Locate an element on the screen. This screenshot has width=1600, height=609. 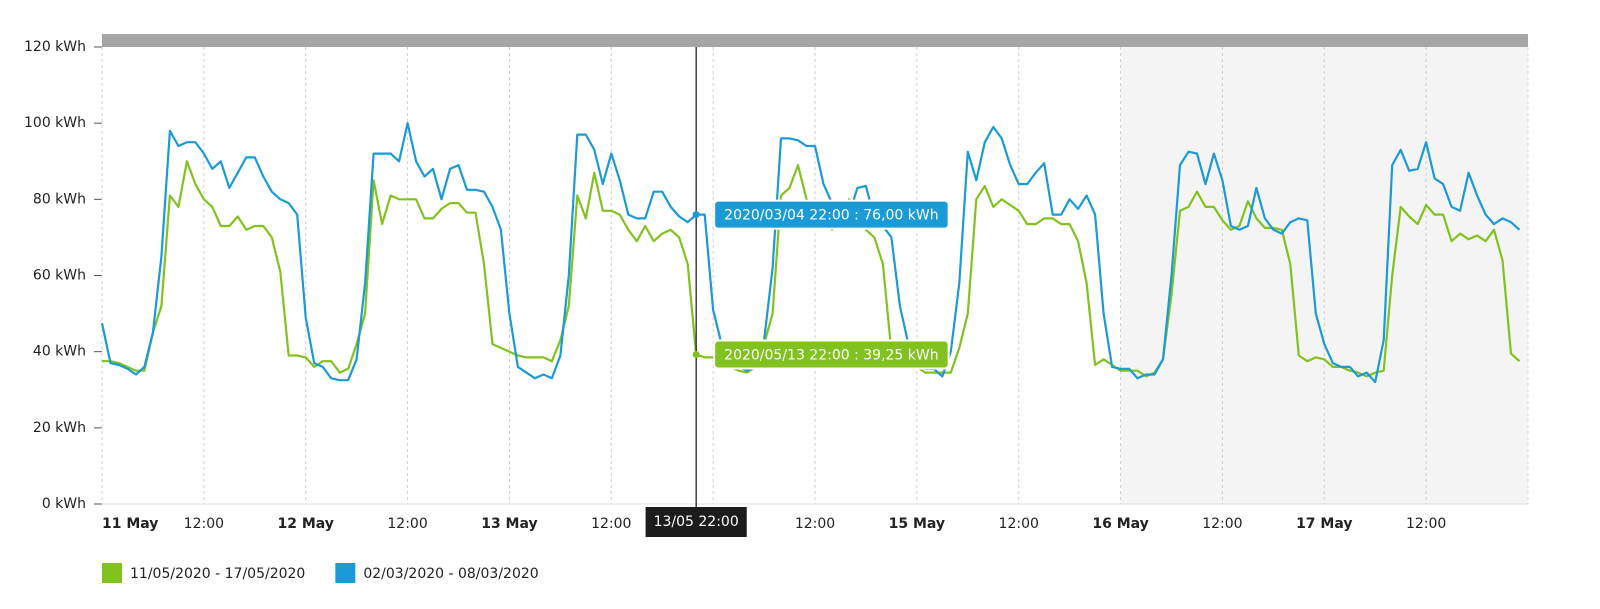
y-tick-label: 100 kWh is located at coordinates (55, 123).